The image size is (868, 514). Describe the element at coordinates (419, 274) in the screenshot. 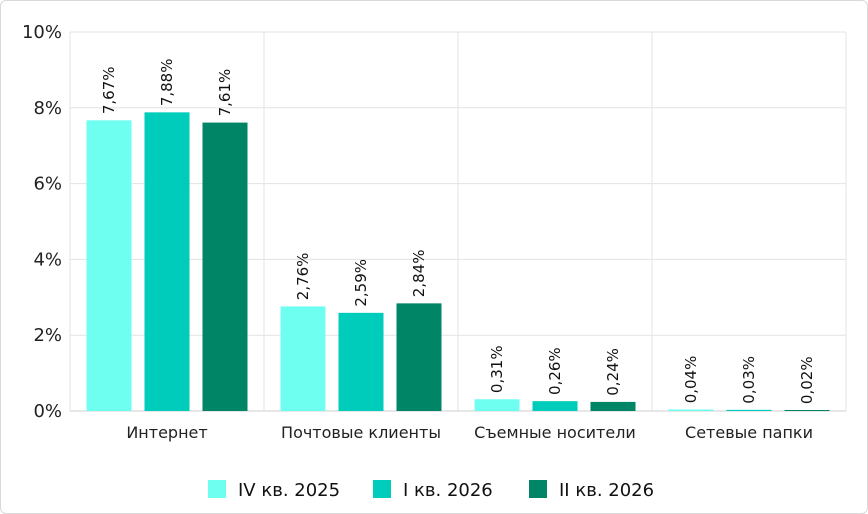

I see `data-label: 2,84%` at that location.